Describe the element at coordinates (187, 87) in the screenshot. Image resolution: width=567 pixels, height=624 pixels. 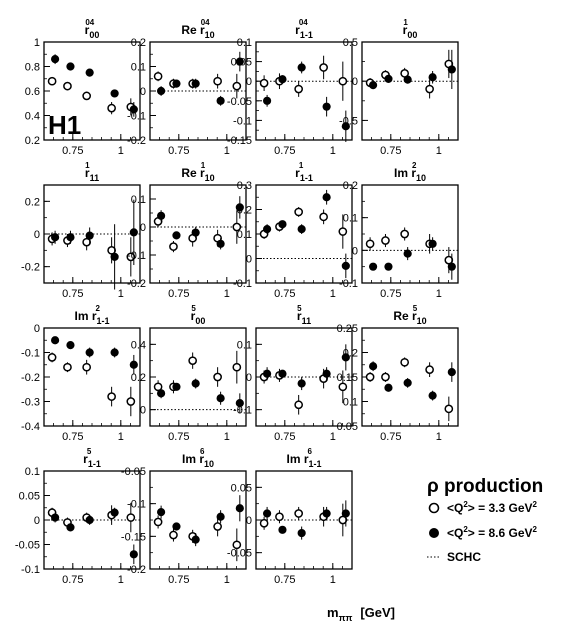
I see `panel-1: Re r1004 -0.2 -0.1 0 0.1 0.2 0.75 1` at that location.